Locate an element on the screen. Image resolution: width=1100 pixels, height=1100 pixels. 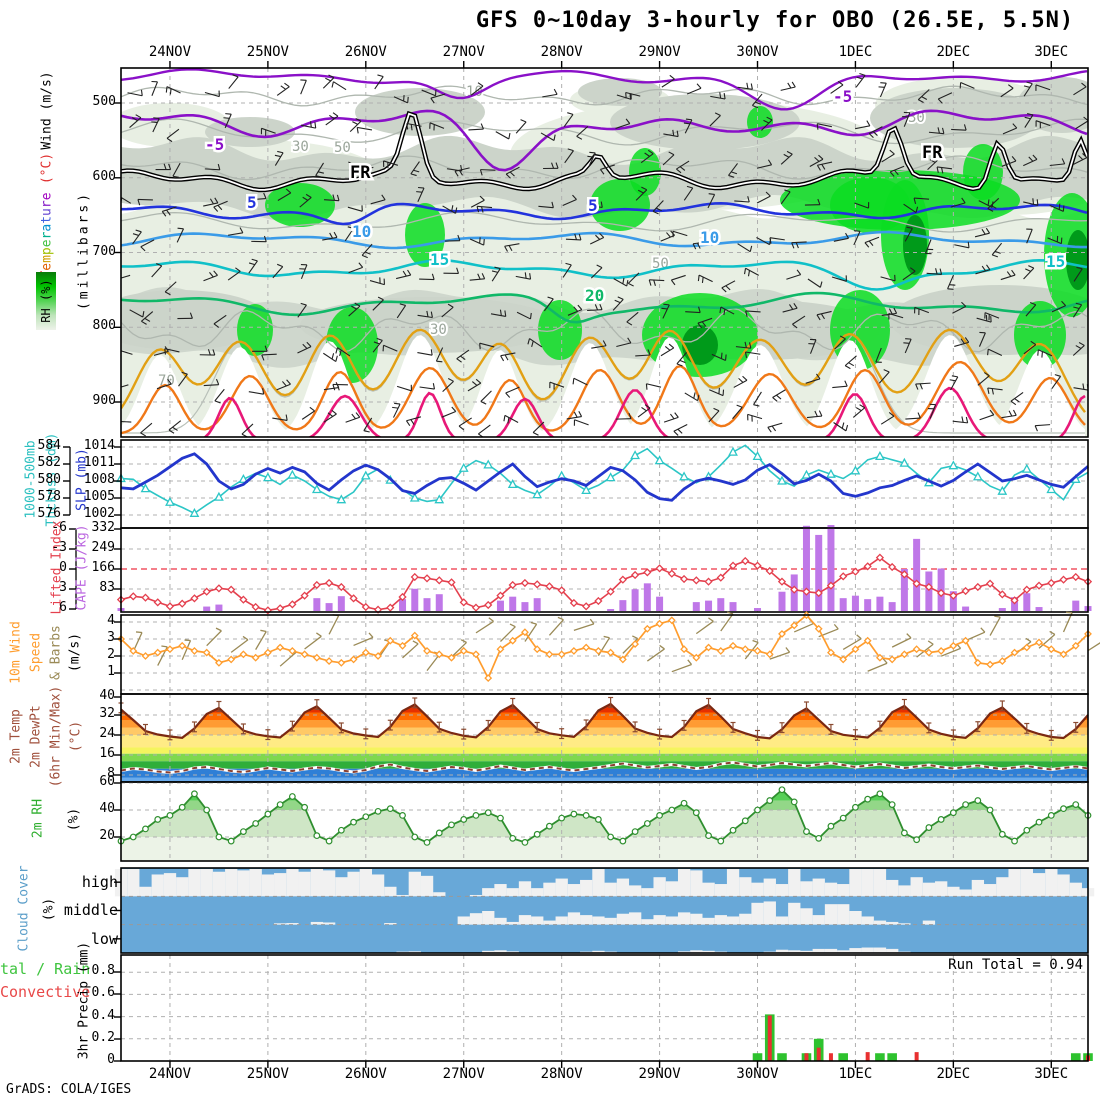
axis-tick-label: 2 is located at coordinates (111, 654).